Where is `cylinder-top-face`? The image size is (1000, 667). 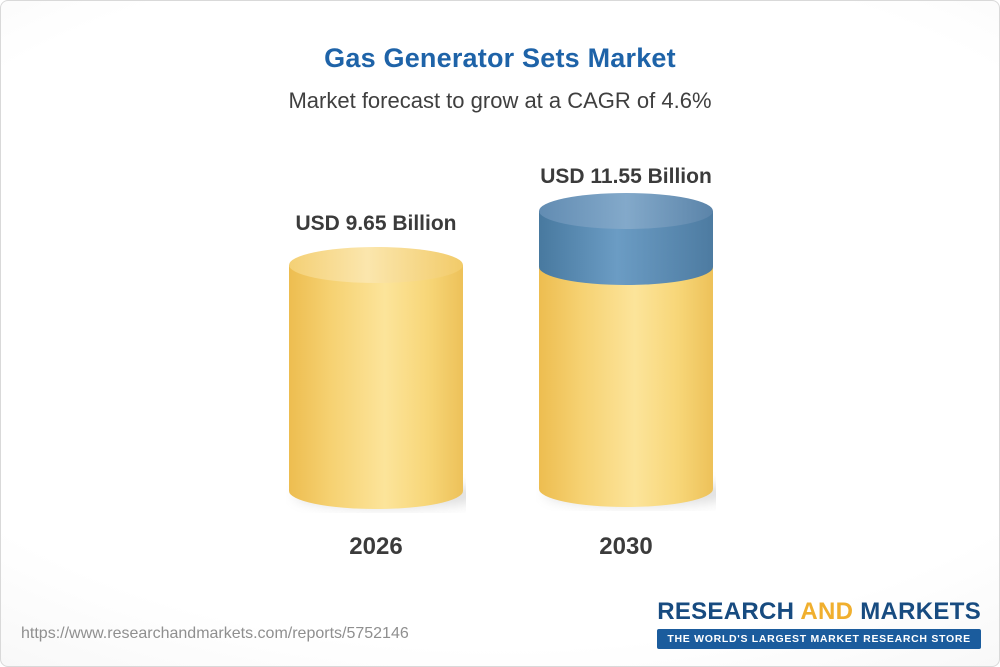 cylinder-top-face is located at coordinates (376, 265).